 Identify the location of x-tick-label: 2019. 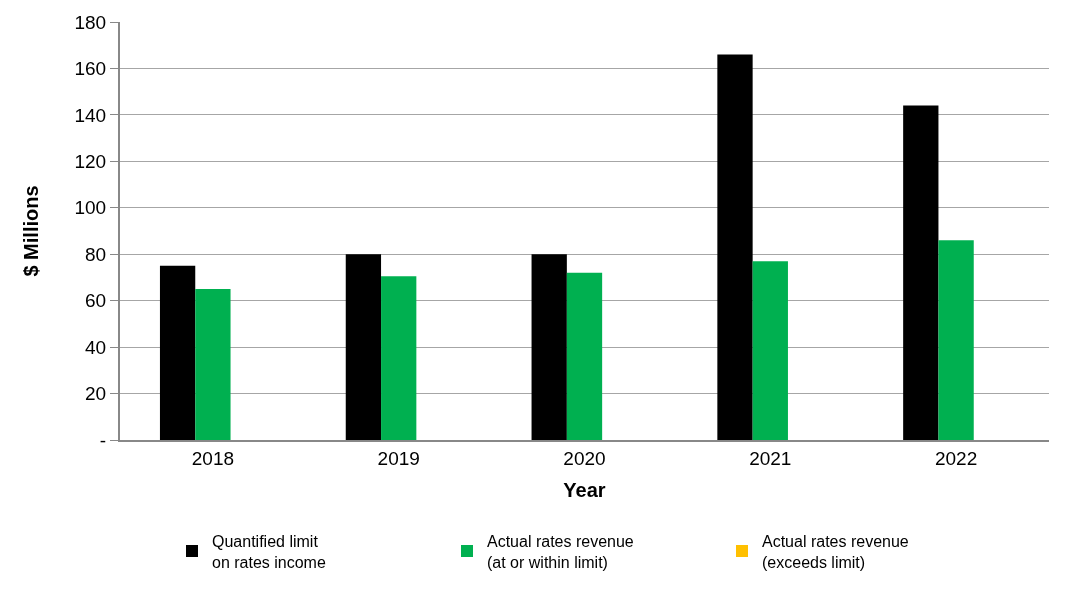
(398, 458).